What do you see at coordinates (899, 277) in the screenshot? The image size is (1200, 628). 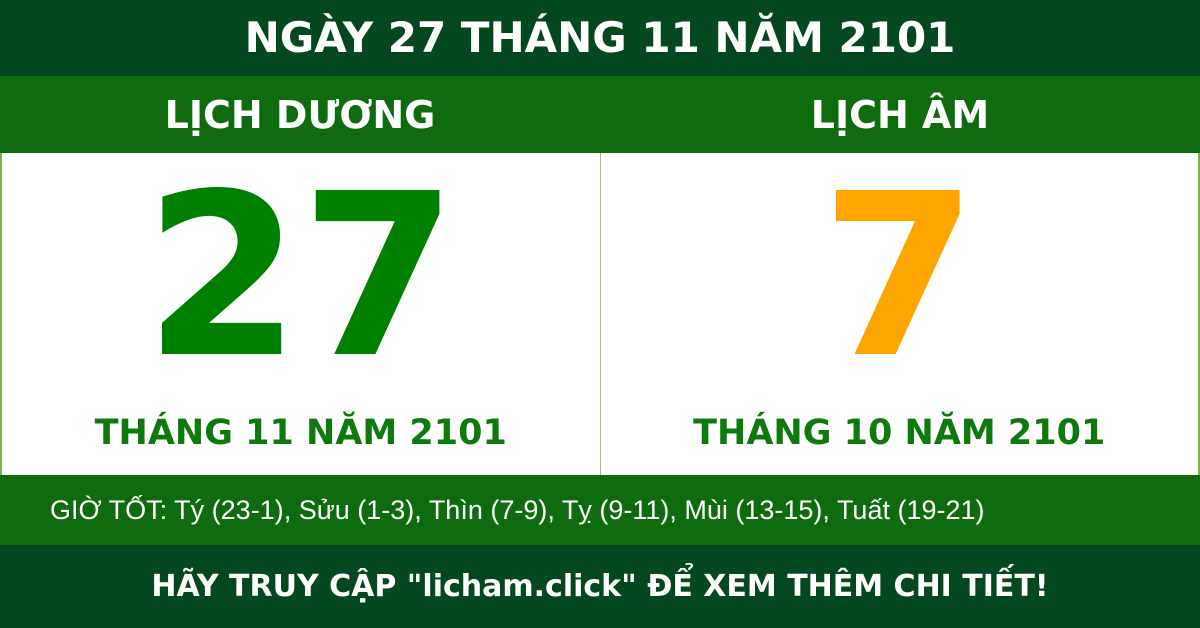 I see `lunar-day: 7` at bounding box center [899, 277].